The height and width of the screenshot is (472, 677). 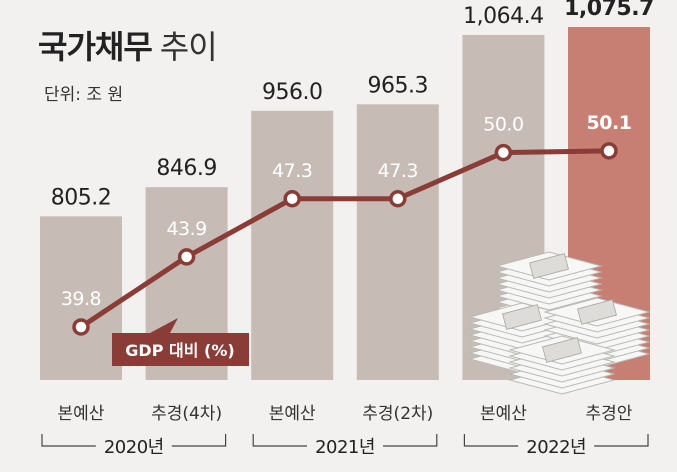 I want to click on bar-value-label-3: 965.3, so click(x=398, y=85).